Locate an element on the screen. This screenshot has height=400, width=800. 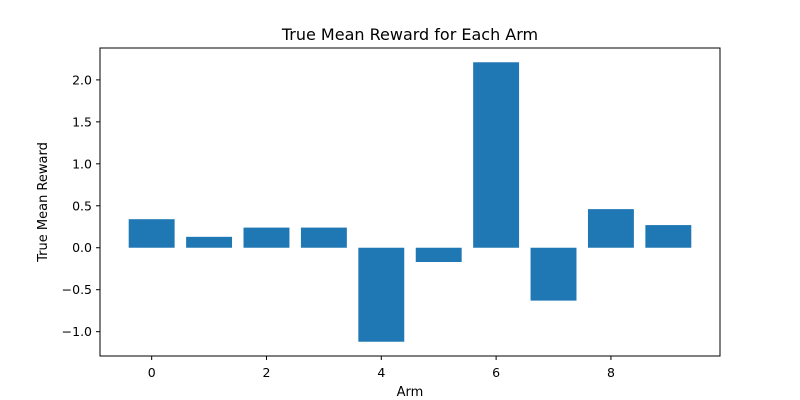
y-tick-label: −0.5 is located at coordinates (77, 289).